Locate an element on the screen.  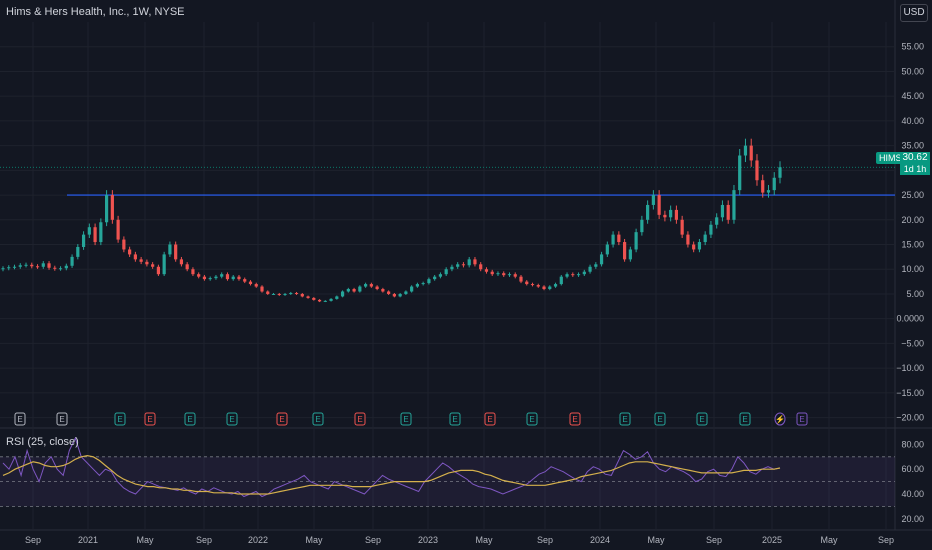
y-tick-label: 50.00 is located at coordinates (912, 71).